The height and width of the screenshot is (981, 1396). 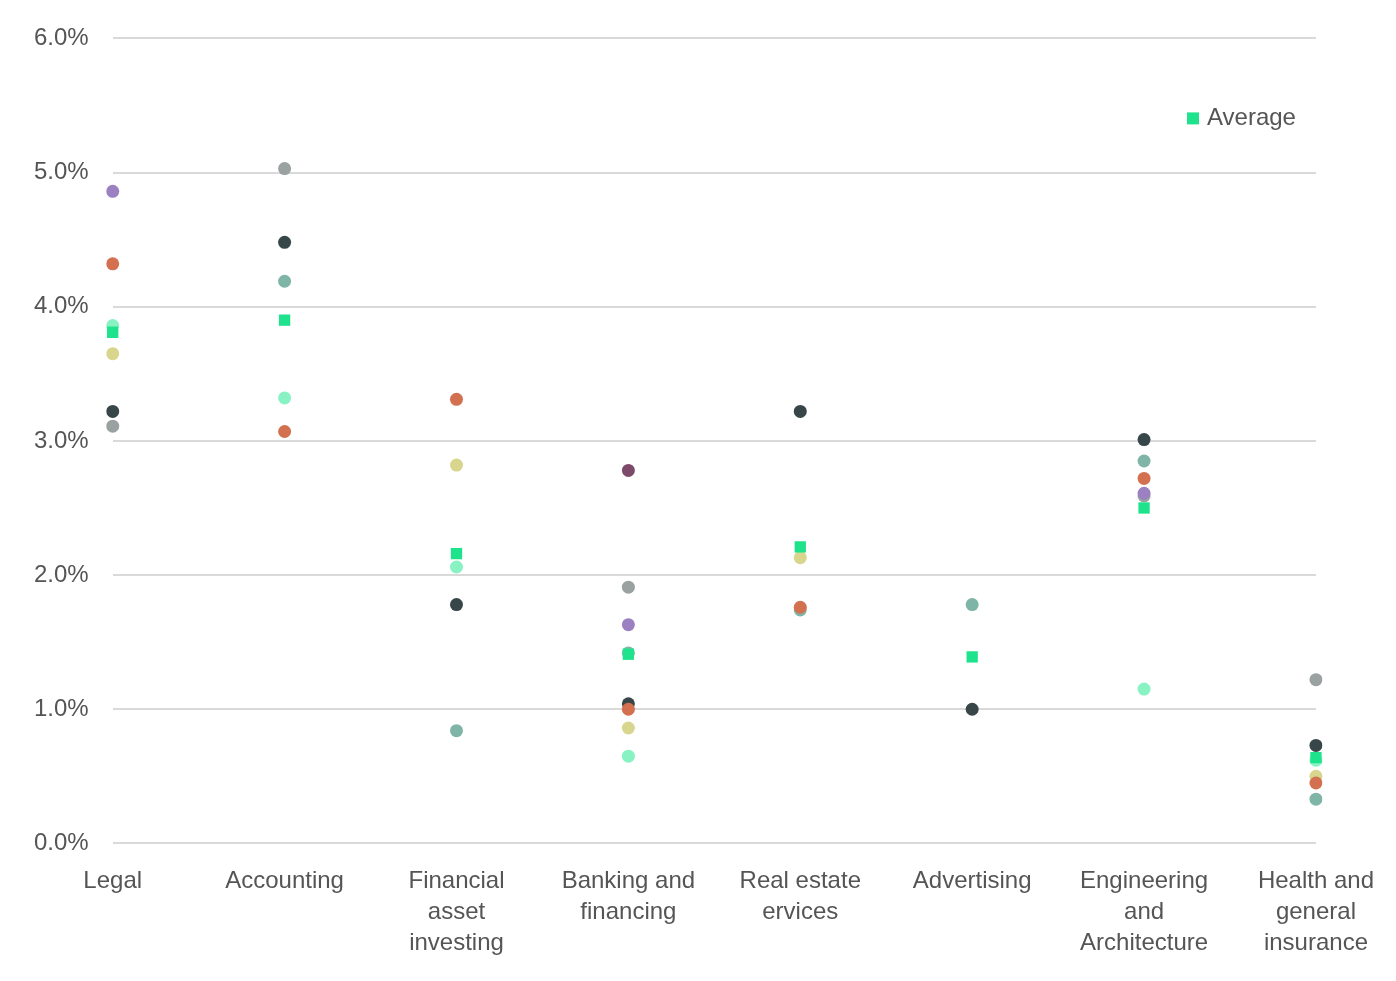 I want to click on x-tick-label: Advertising, so click(x=972, y=879).